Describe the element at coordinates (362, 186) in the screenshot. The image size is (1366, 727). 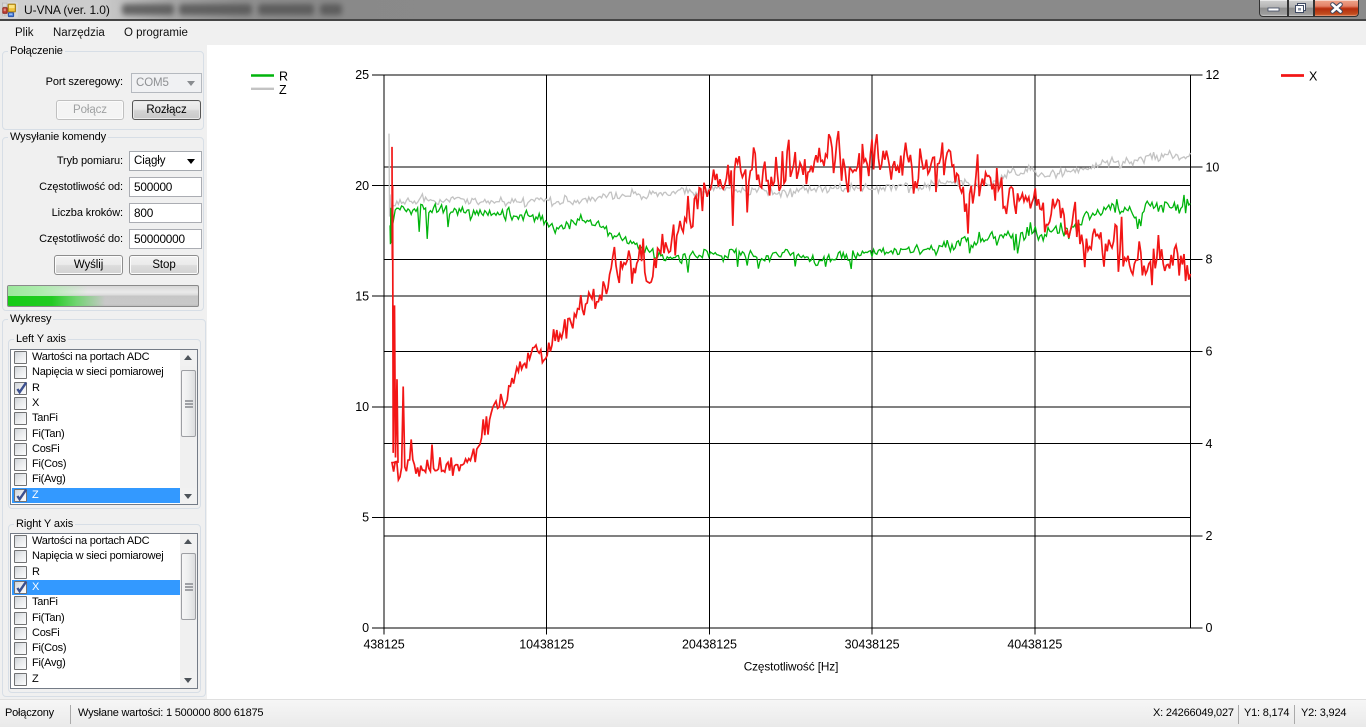
I see `svg-text: 20` at that location.